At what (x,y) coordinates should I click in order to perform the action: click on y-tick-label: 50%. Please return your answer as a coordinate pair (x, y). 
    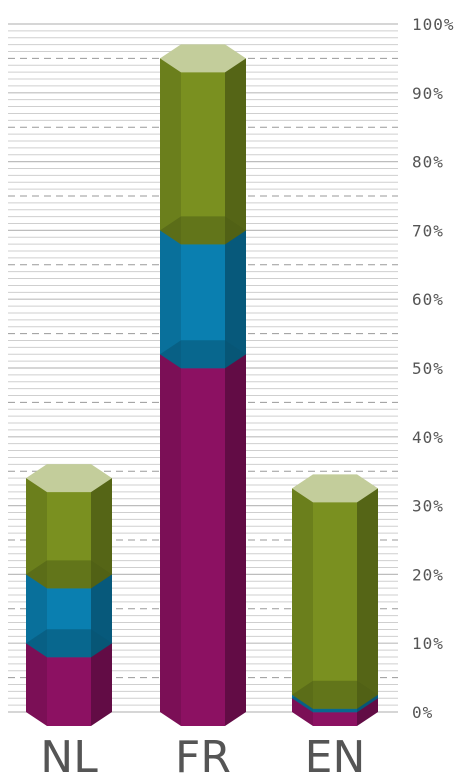
    Looking at the image, I should click on (428, 368).